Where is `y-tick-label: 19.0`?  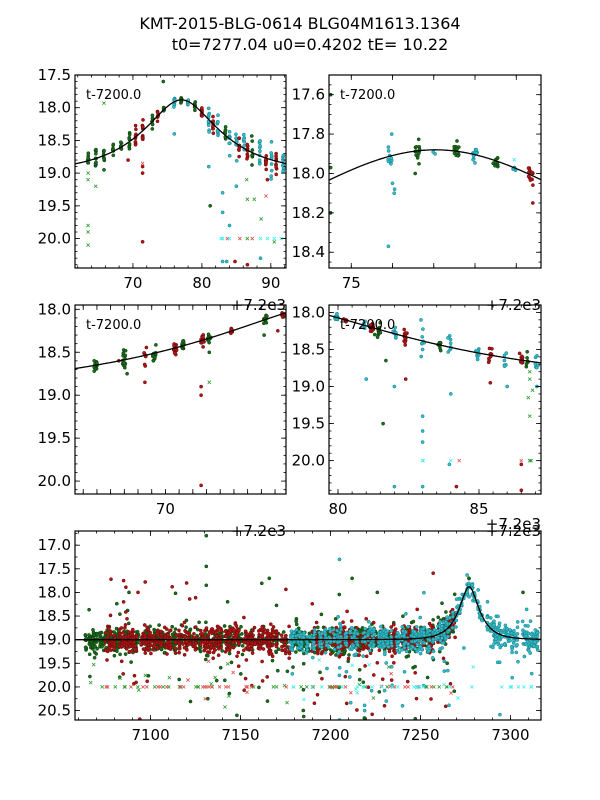
y-tick-label: 19.0 is located at coordinates (308, 387).